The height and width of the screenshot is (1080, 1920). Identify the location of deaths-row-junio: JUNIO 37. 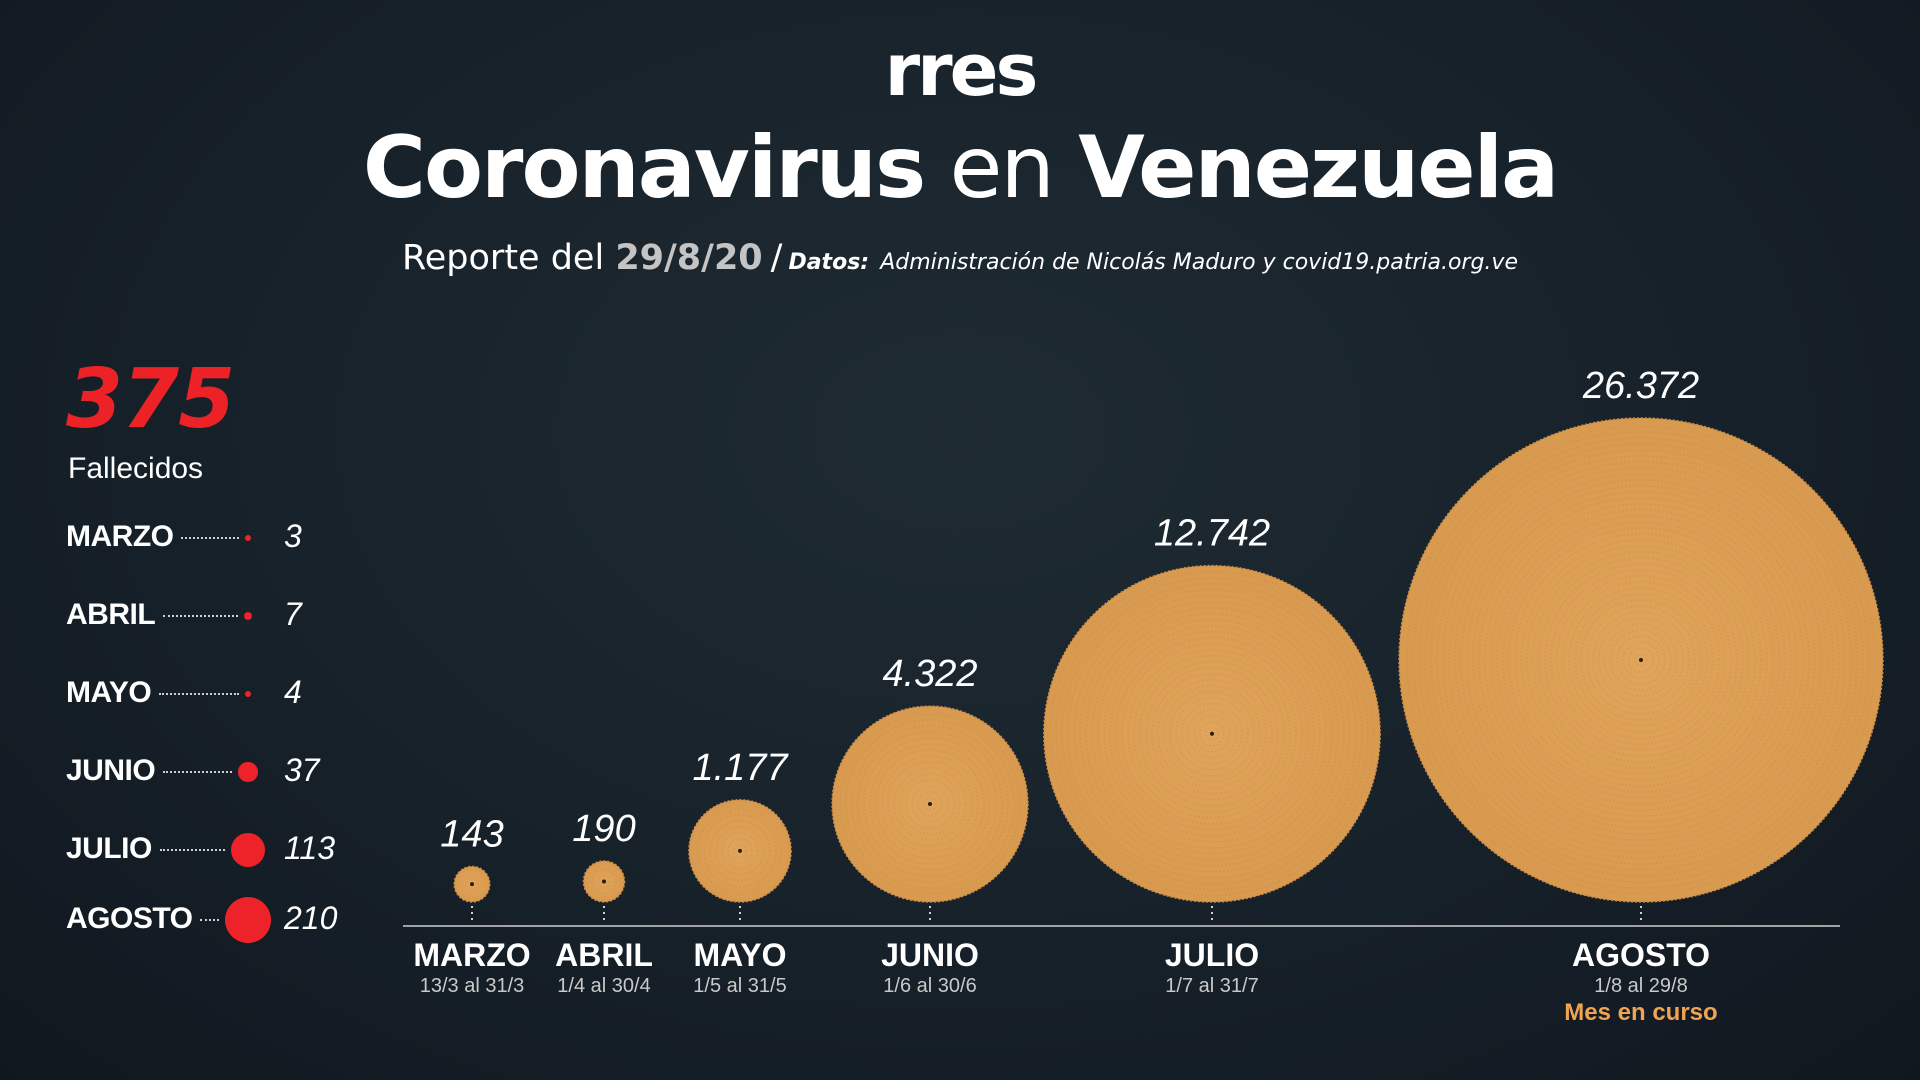
(216, 771).